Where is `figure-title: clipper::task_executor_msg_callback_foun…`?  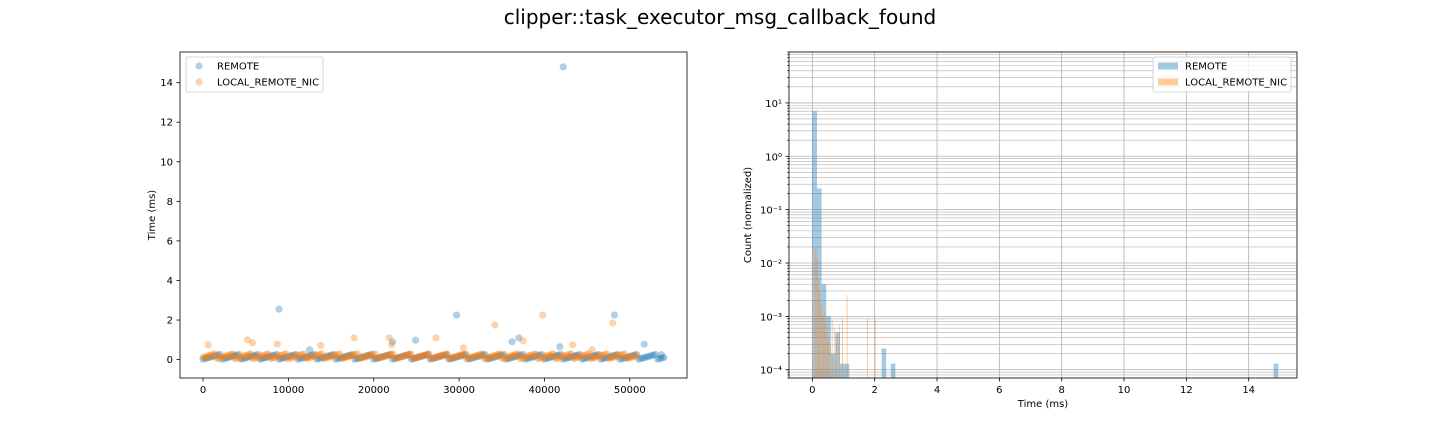 figure-title: clipper::task_executor_msg_callback_foun… is located at coordinates (720, 17).